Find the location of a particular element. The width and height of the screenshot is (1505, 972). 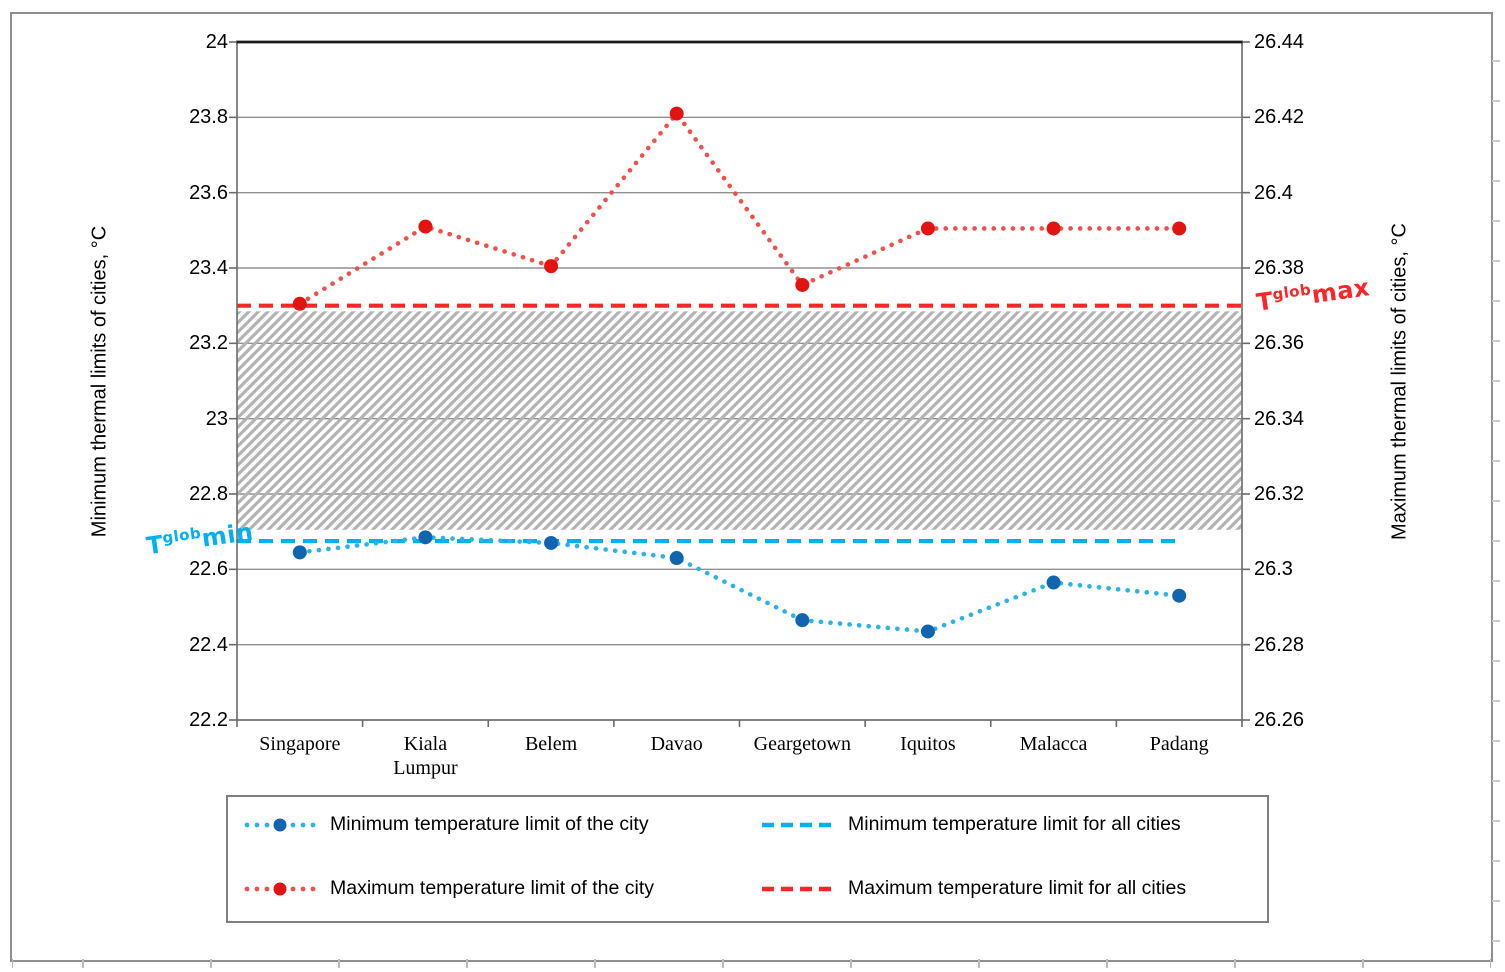

x-axis-category-label: Belem is located at coordinates (551, 744).